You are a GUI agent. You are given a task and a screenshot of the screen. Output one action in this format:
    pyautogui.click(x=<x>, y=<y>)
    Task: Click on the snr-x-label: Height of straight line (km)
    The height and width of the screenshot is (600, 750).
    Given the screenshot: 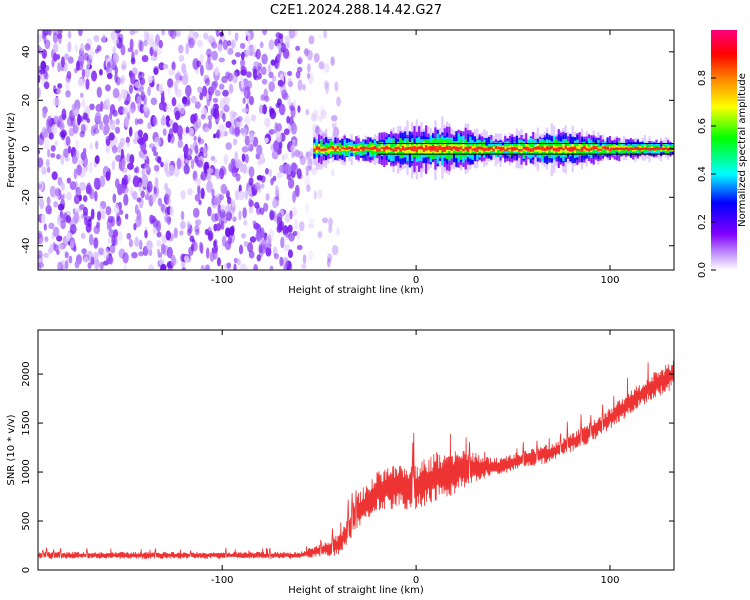 What is the action you would take?
    pyautogui.click(x=356, y=590)
    